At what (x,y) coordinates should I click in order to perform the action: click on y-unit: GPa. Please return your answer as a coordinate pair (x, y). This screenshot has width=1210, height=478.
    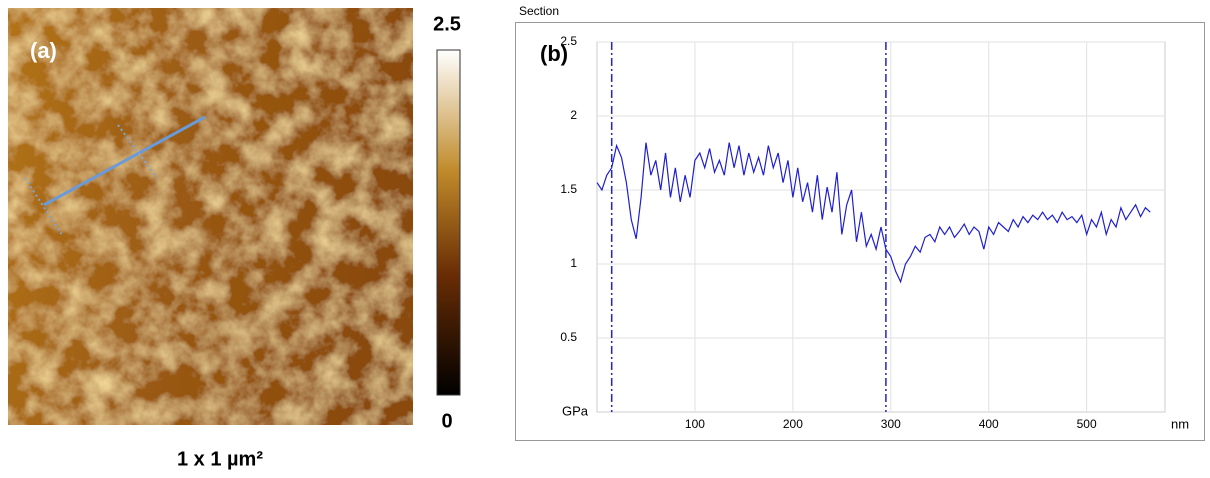
    Looking at the image, I should click on (575, 410).